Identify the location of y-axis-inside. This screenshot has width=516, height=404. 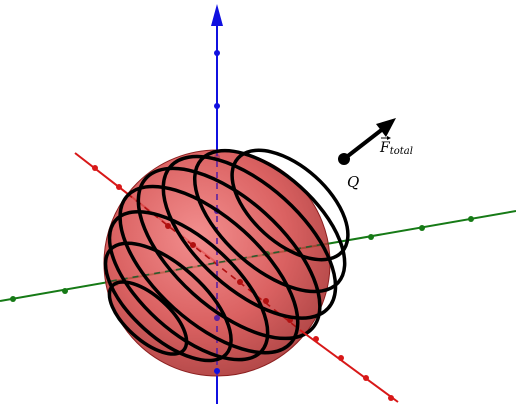
(217, 263).